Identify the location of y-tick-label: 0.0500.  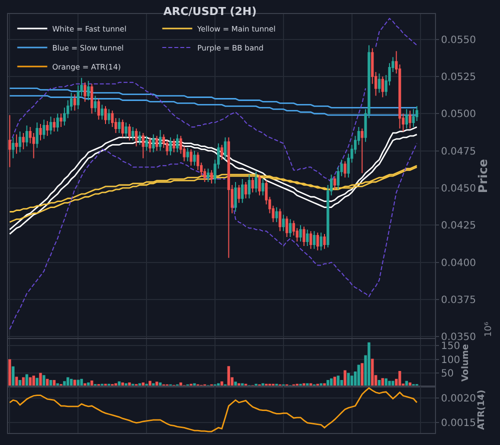
(458, 114).